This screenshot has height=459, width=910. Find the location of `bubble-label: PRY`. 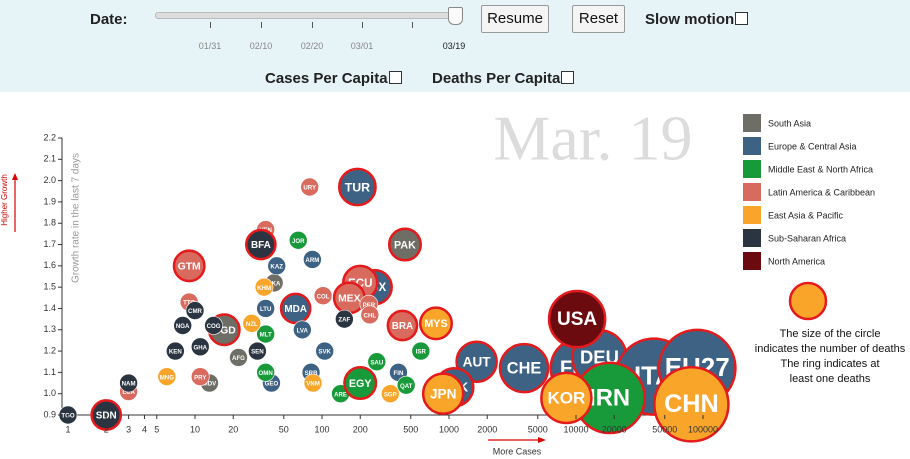

bubble-label: PRY is located at coordinates (200, 377).